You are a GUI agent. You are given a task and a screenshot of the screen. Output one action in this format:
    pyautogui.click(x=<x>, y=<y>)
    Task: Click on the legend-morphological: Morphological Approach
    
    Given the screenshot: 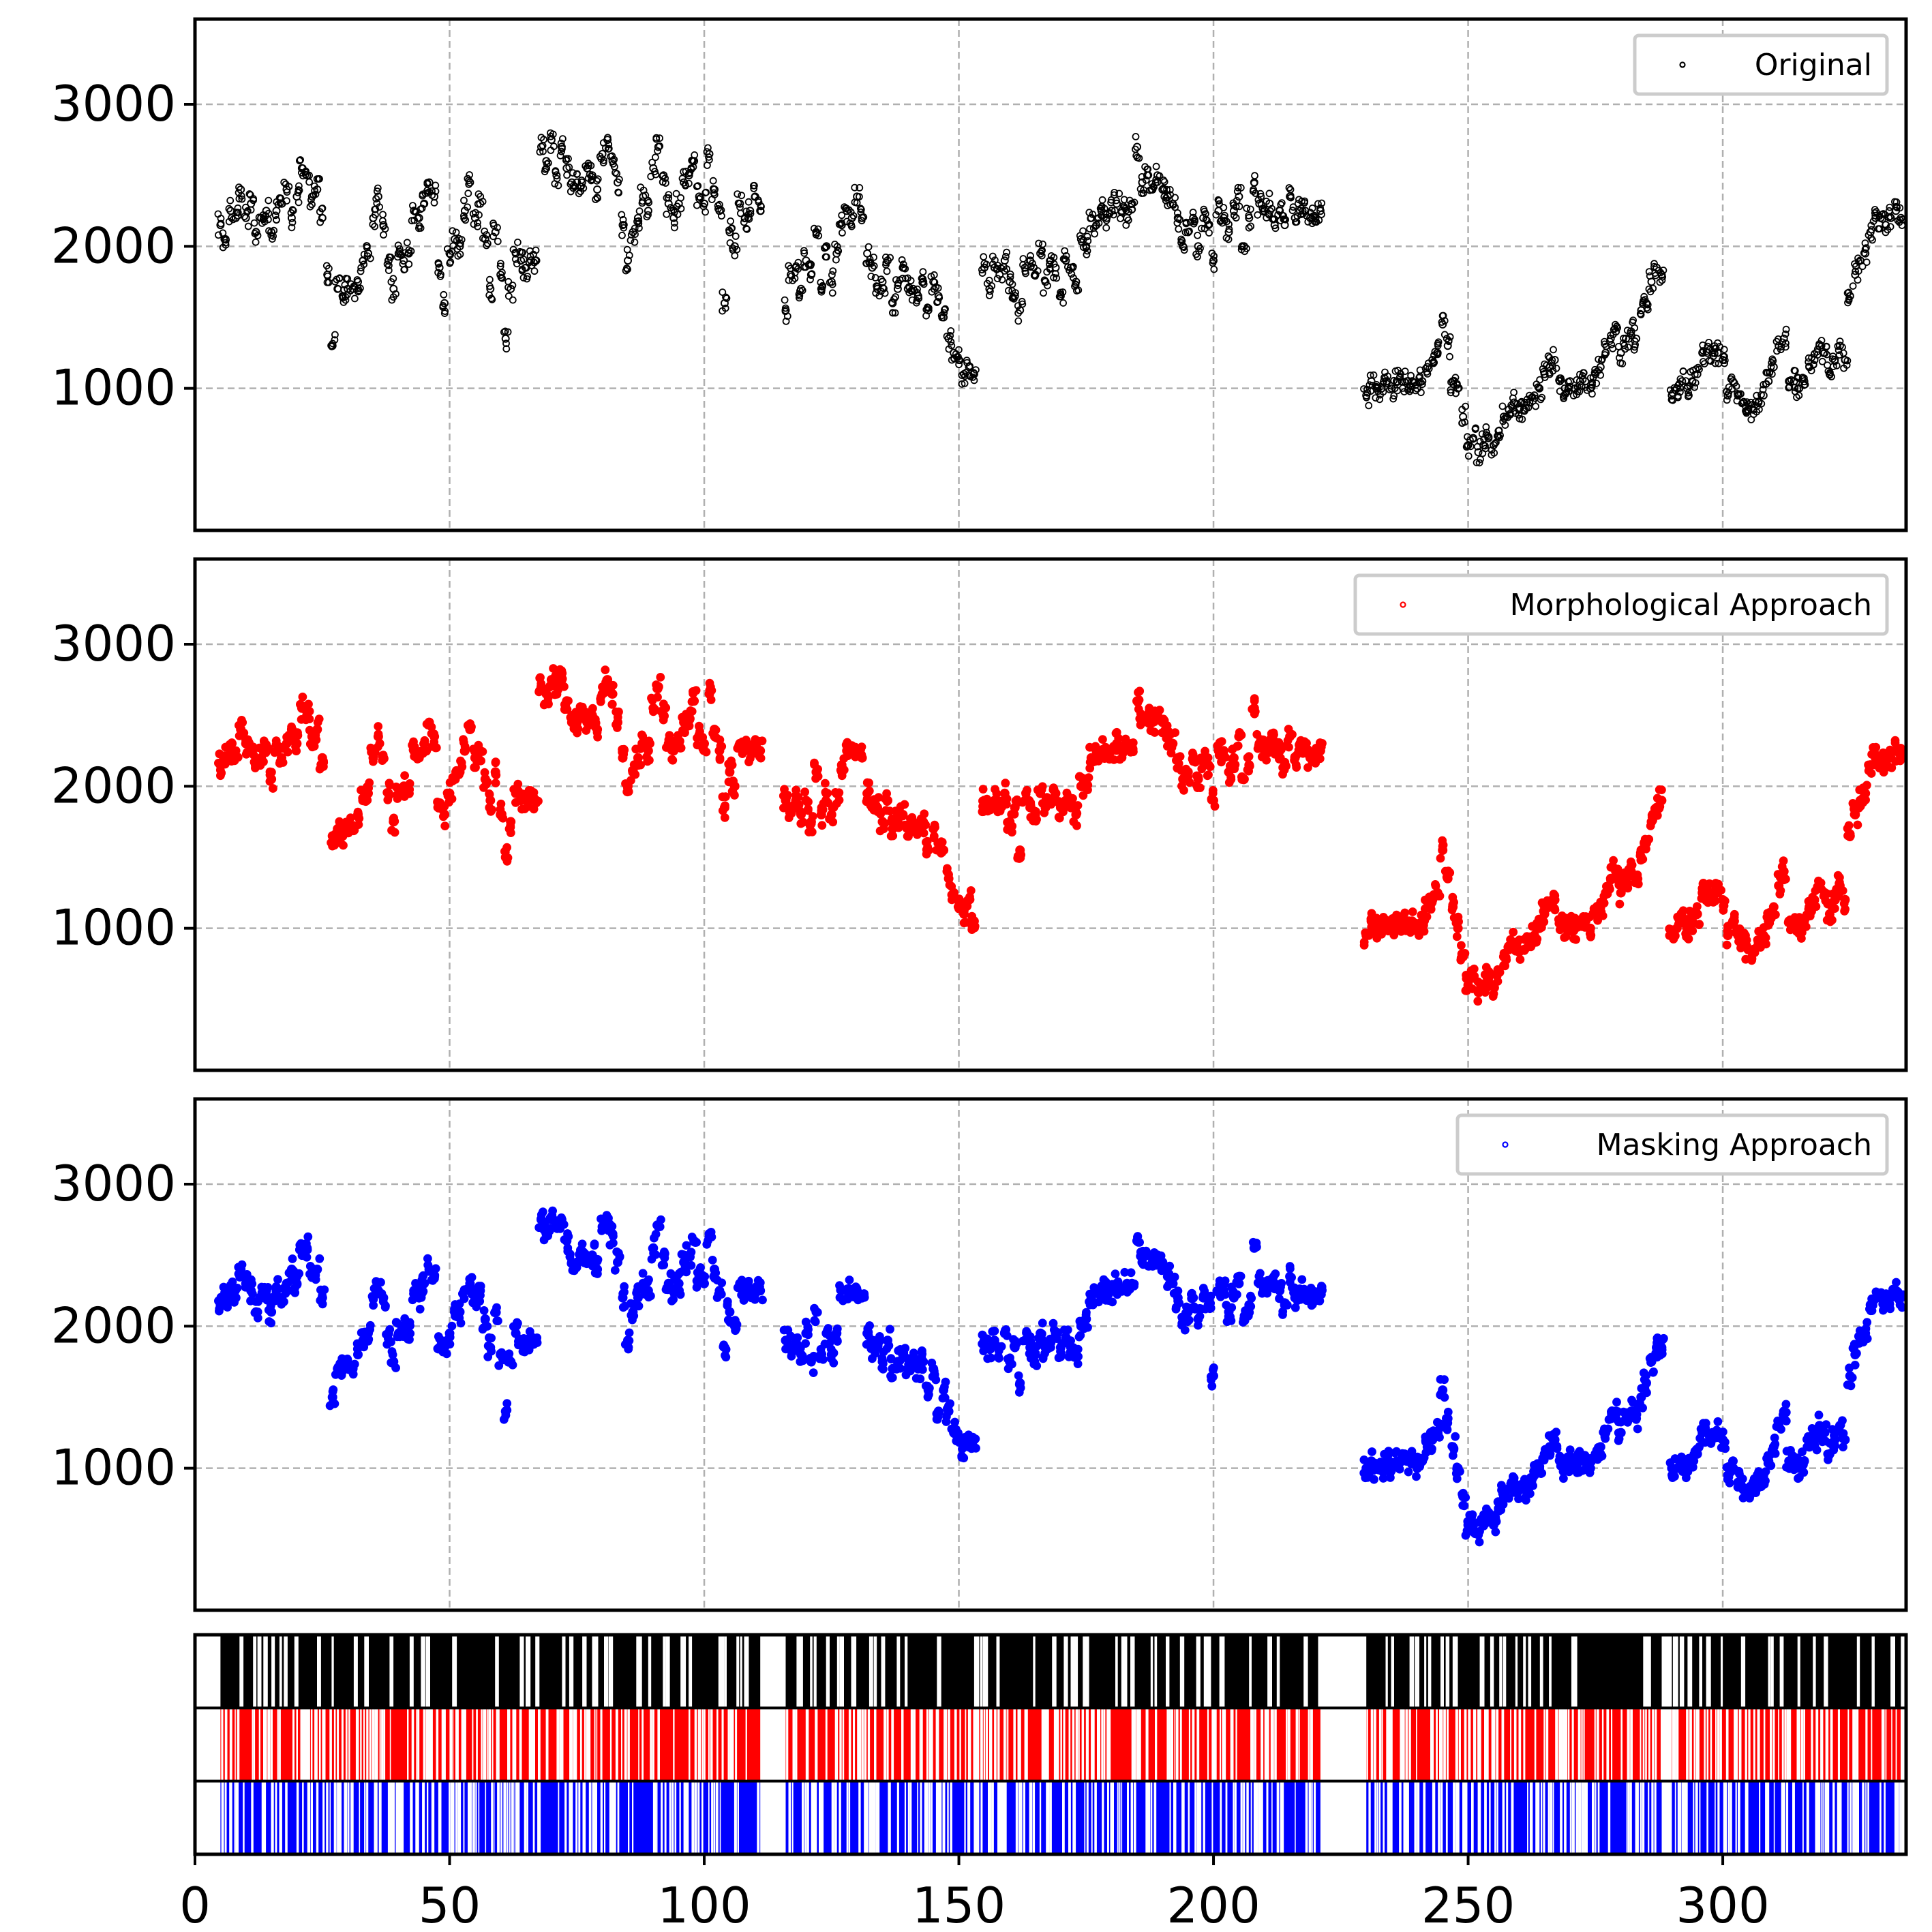 What is the action you would take?
    pyautogui.click(x=1621, y=605)
    